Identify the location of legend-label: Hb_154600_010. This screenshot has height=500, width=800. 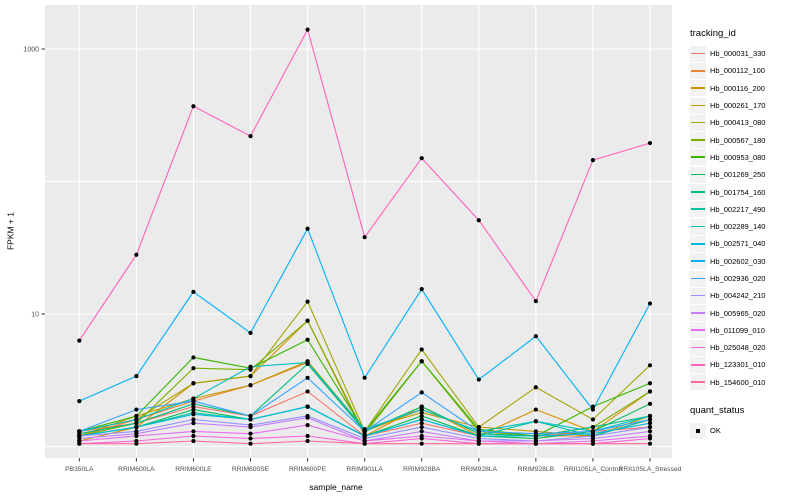
(738, 382).